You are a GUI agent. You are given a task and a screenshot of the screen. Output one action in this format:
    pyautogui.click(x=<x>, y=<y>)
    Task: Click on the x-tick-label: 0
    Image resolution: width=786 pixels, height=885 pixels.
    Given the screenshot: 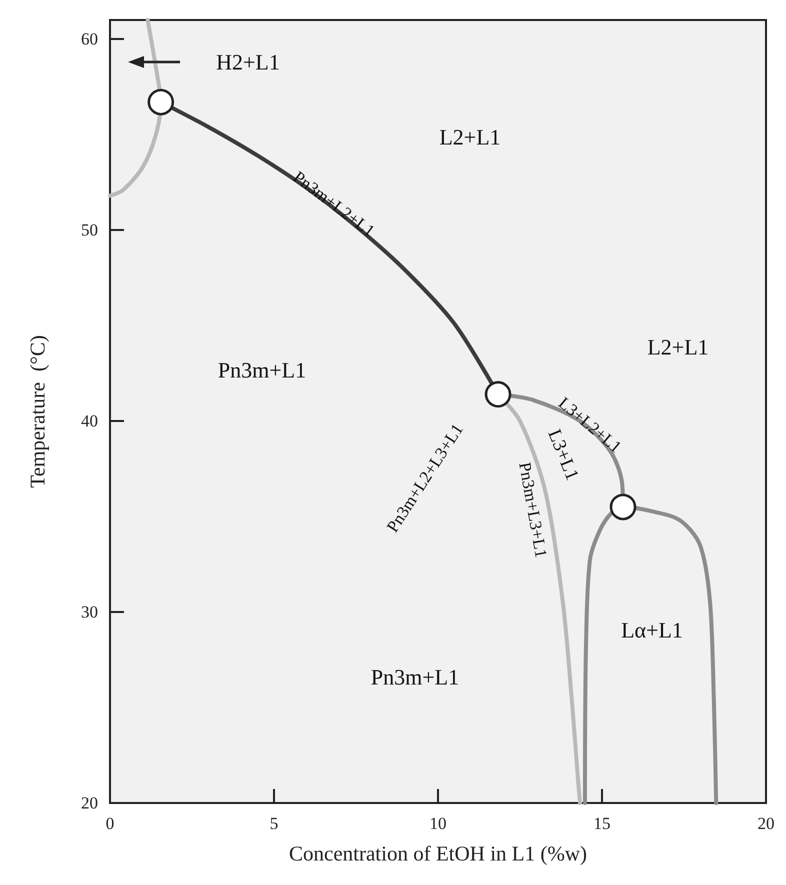 What is the action you would take?
    pyautogui.click(x=110, y=823)
    